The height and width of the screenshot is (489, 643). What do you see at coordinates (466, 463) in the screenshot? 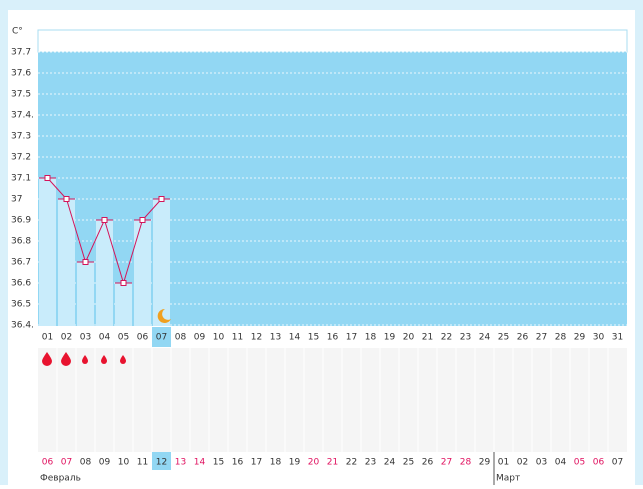
I see `date-label: 28` at bounding box center [466, 463].